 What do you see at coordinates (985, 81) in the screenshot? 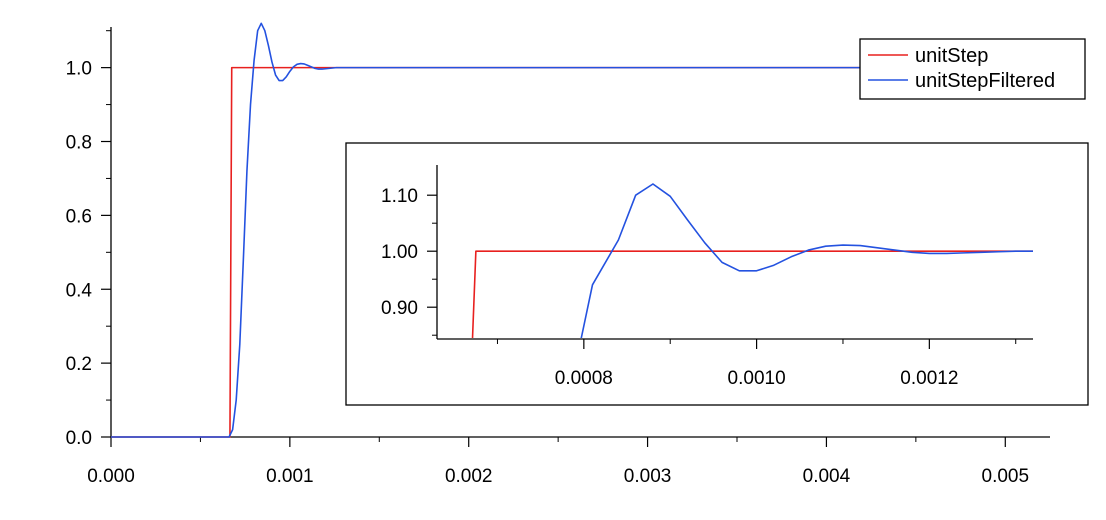
I see `legend-label-unitStepFiltered: unitStepFiltered` at bounding box center [985, 81].